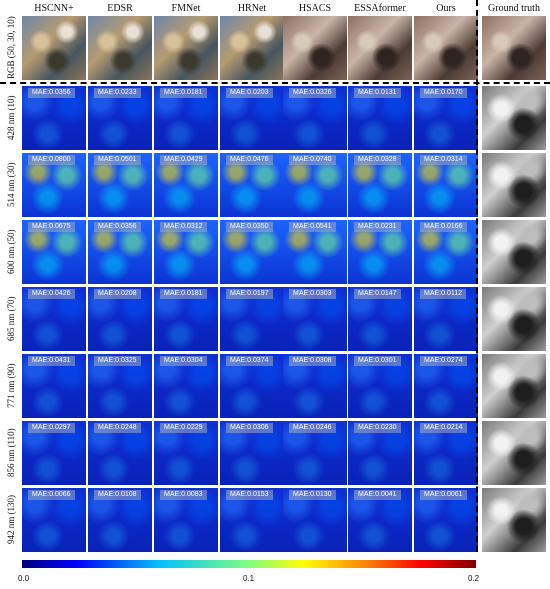 The image size is (550, 589). I want to click on error-map: MAE:0.0246, so click(315, 453).